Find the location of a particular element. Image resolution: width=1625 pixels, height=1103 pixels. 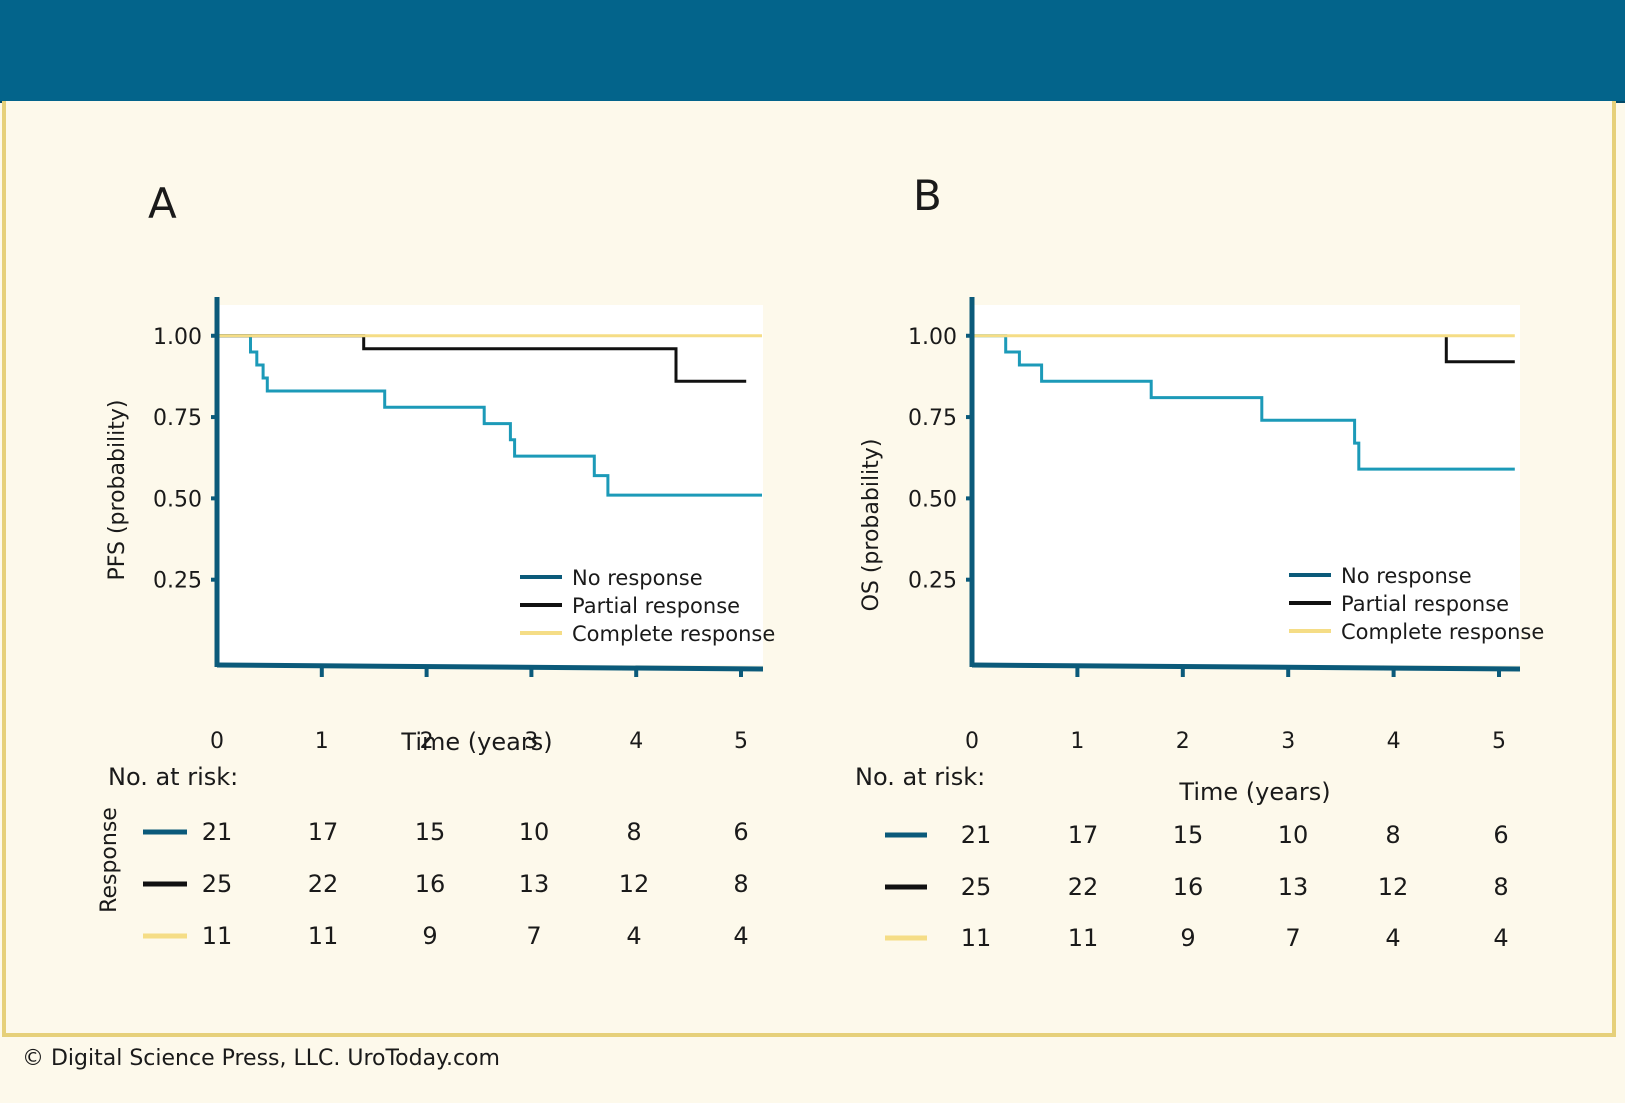

risk-table-row-label: Response is located at coordinates (109, 860).